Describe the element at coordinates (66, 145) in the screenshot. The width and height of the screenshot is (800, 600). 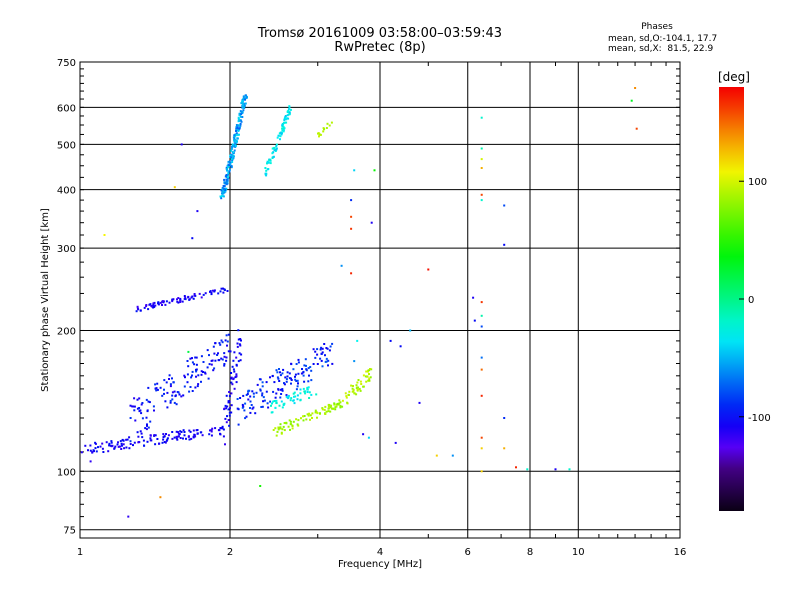
I see `y-tick-label: 500` at that location.